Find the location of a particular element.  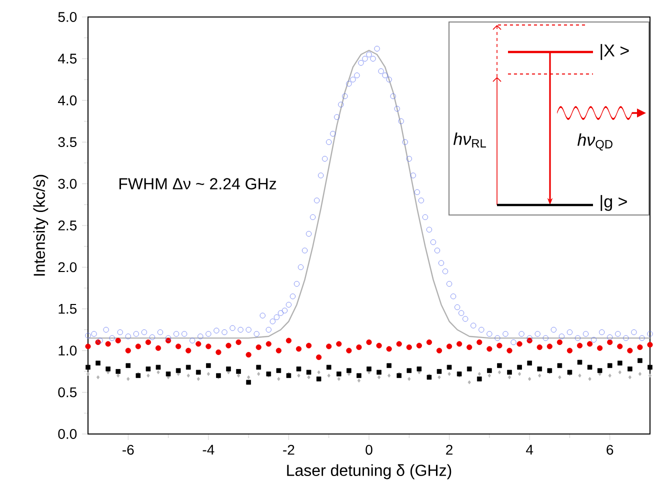

y-tick-label: 2.0 is located at coordinates (67, 267).